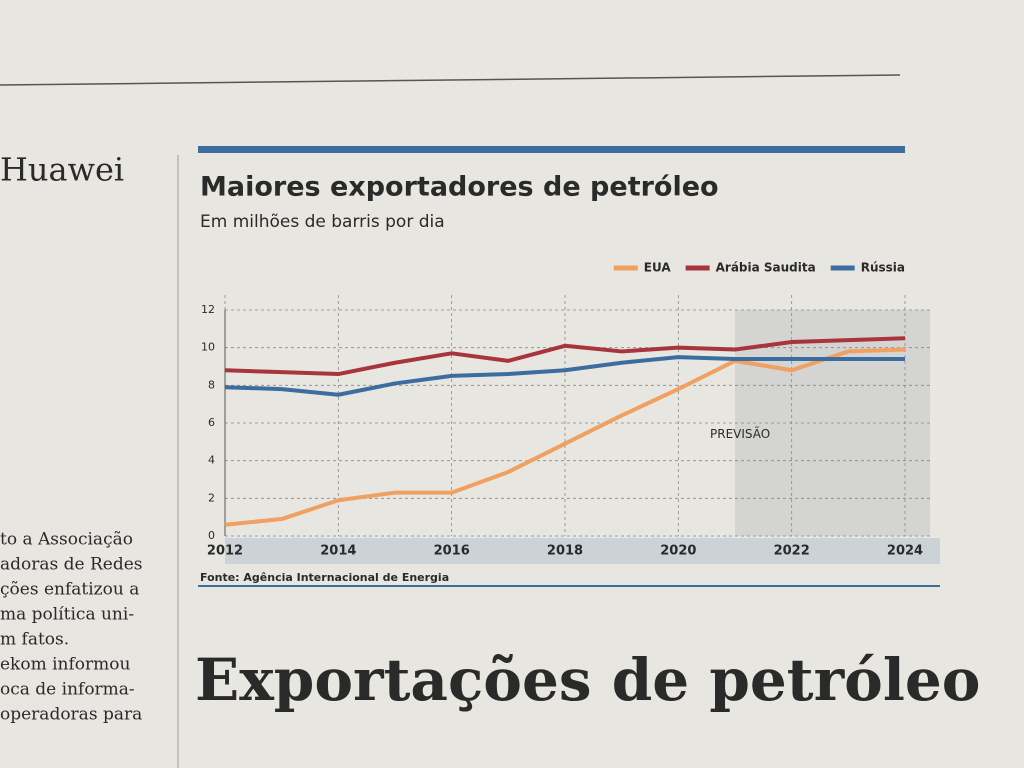  Describe the element at coordinates (62, 170) in the screenshot. I see `side-heading: Huawei` at that location.